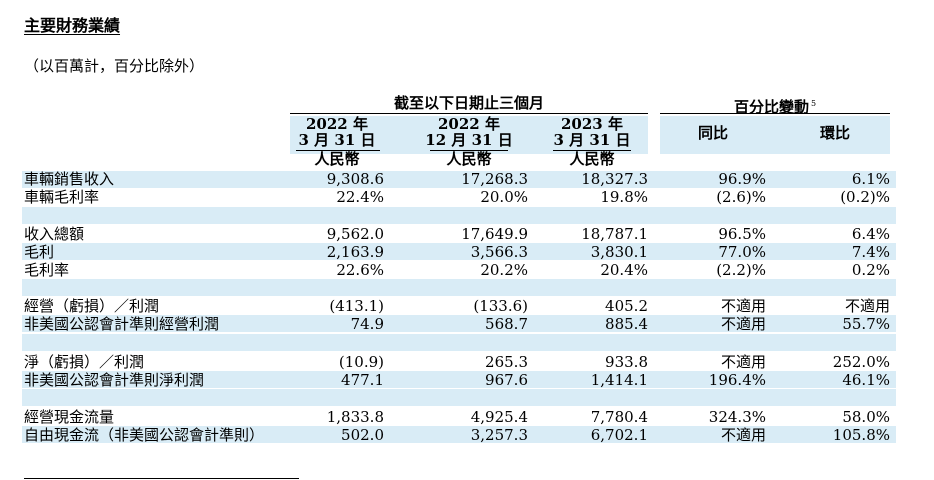 The image size is (934, 480). Describe the element at coordinates (742, 179) in the screenshot. I see `yoy-cell: 96.9%` at that location.